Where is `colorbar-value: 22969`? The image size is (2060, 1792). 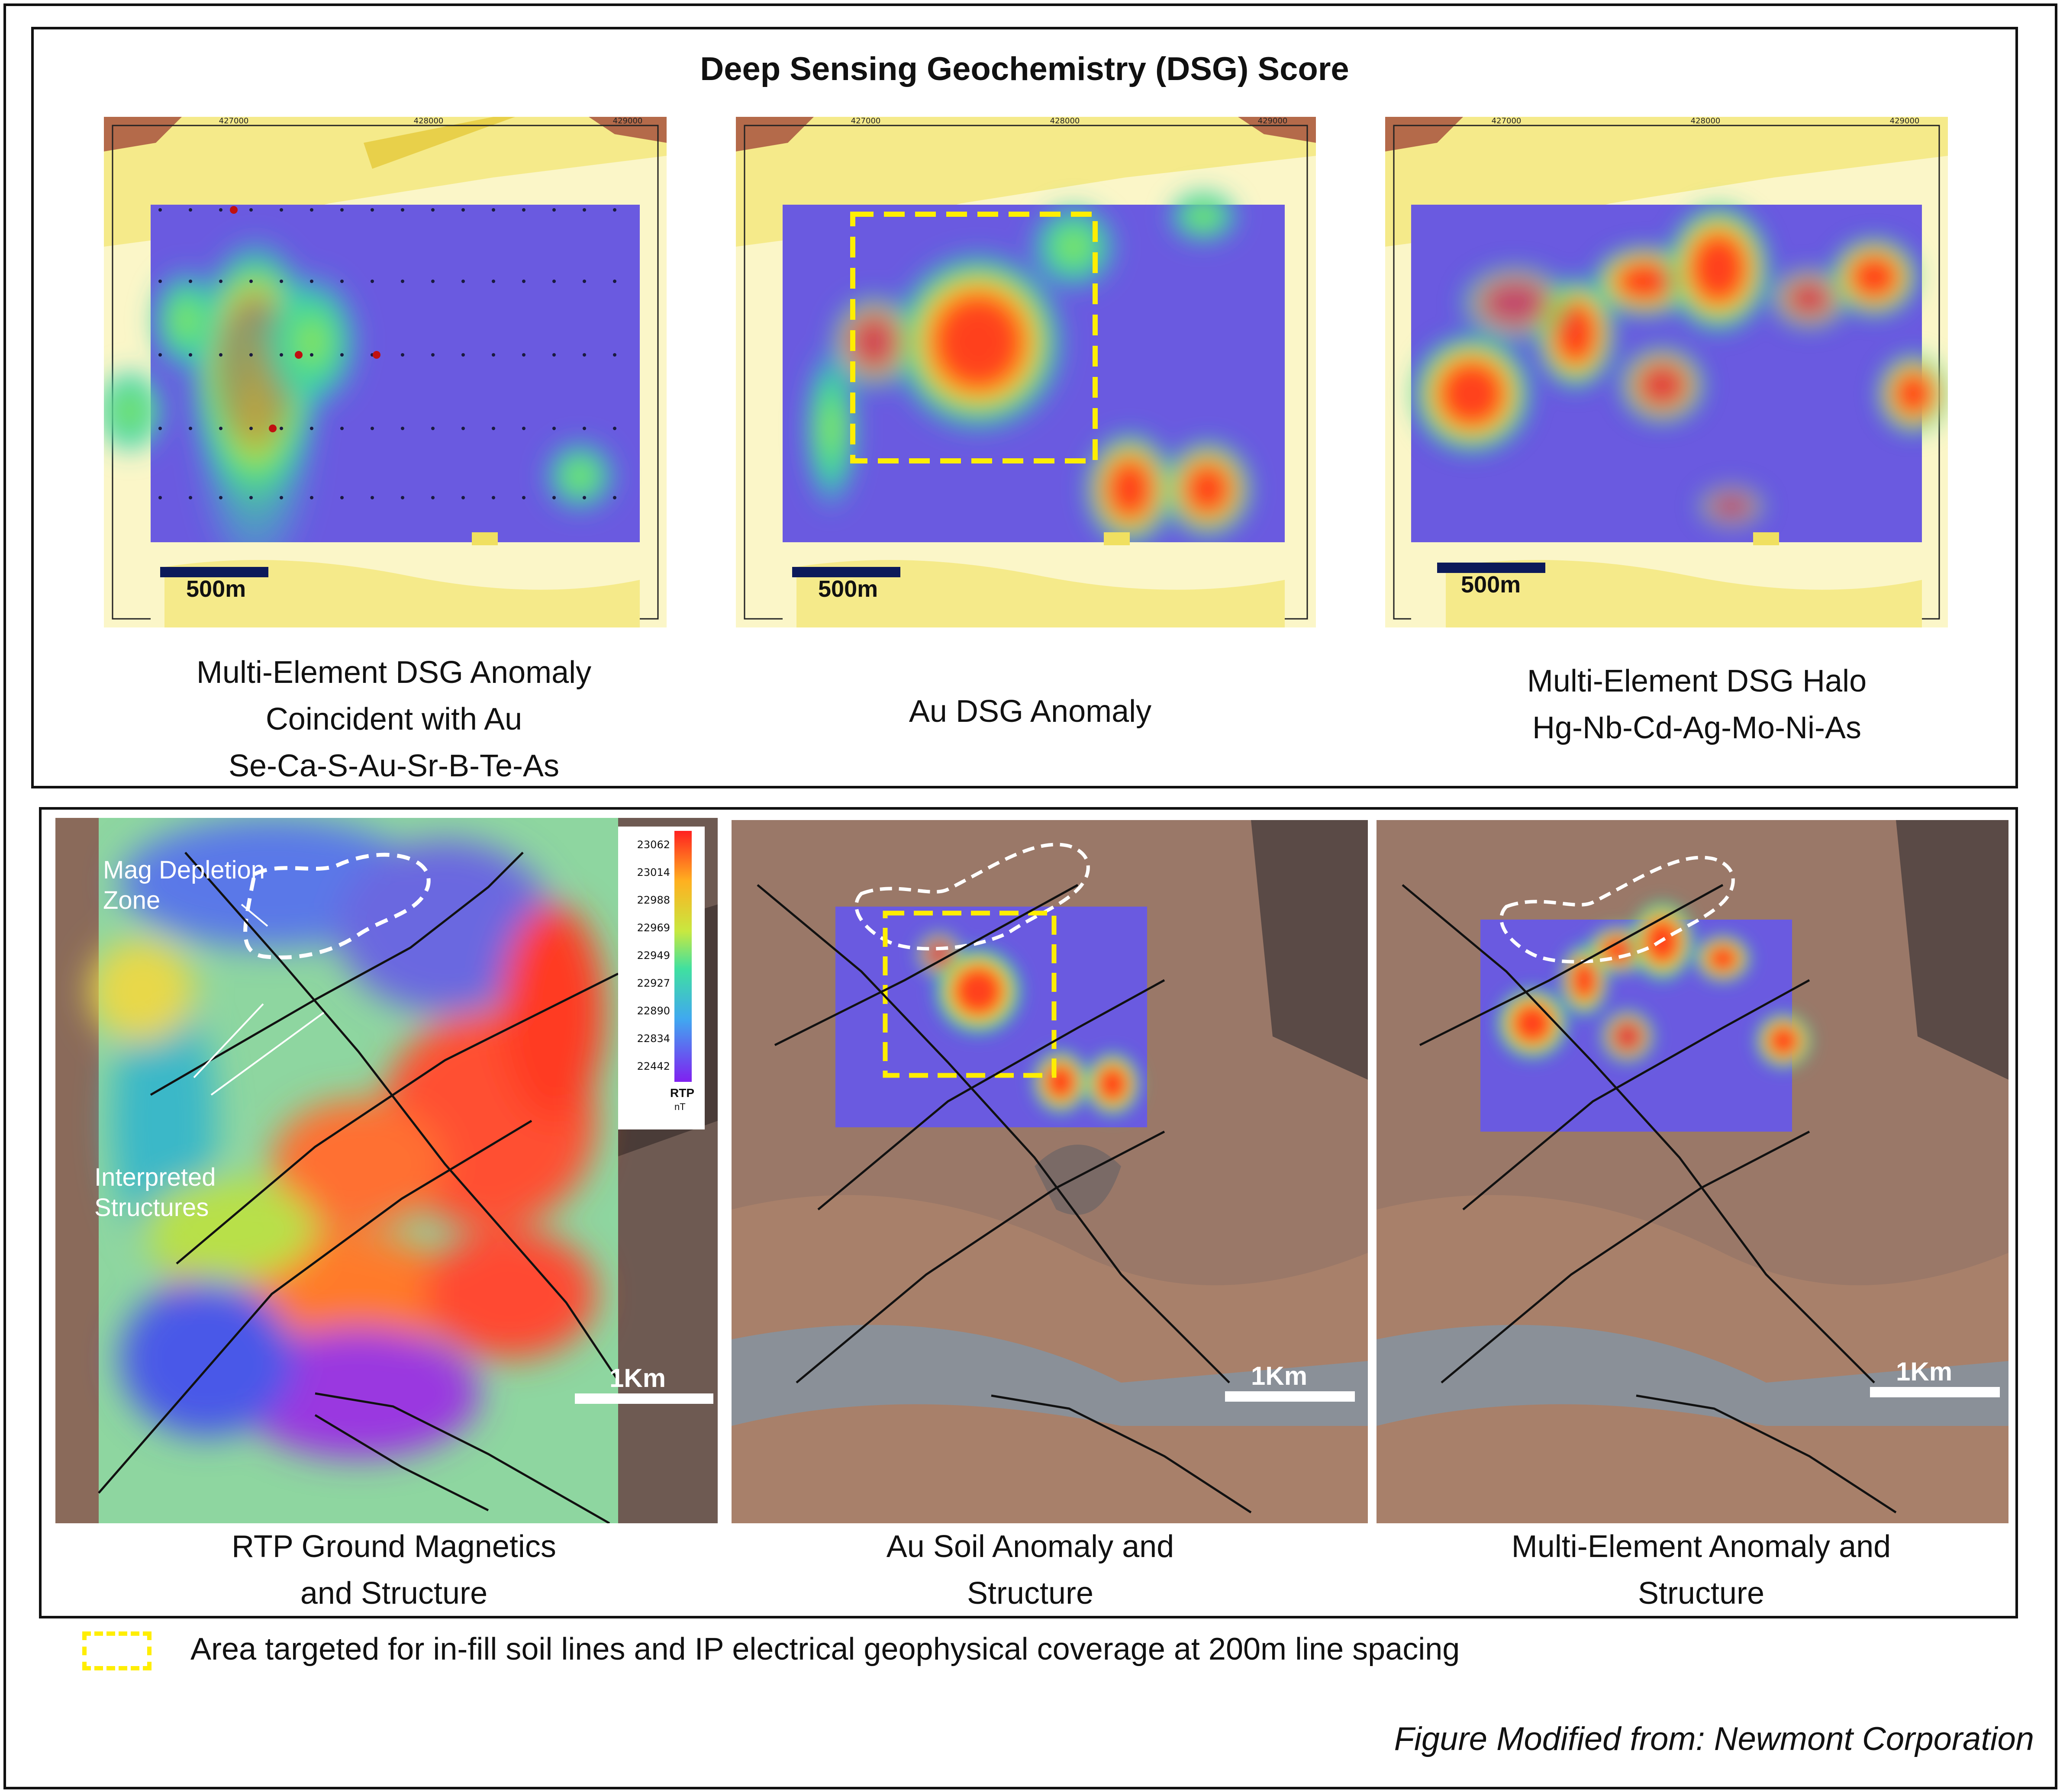
colorbar-value: 22969 is located at coordinates (653, 928).